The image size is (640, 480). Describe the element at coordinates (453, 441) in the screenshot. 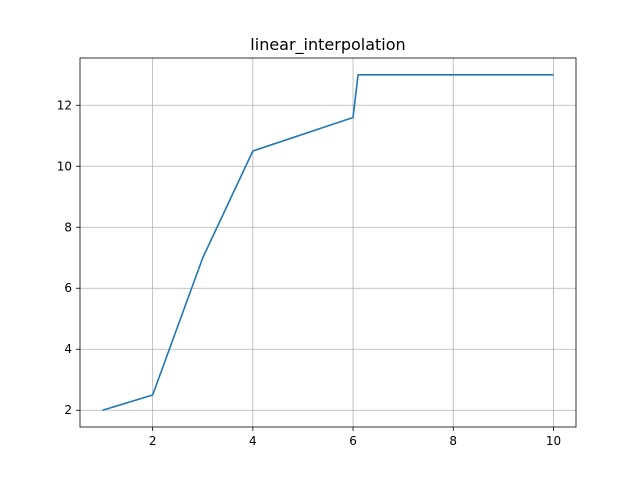

I see `x-tick-label: 8` at that location.